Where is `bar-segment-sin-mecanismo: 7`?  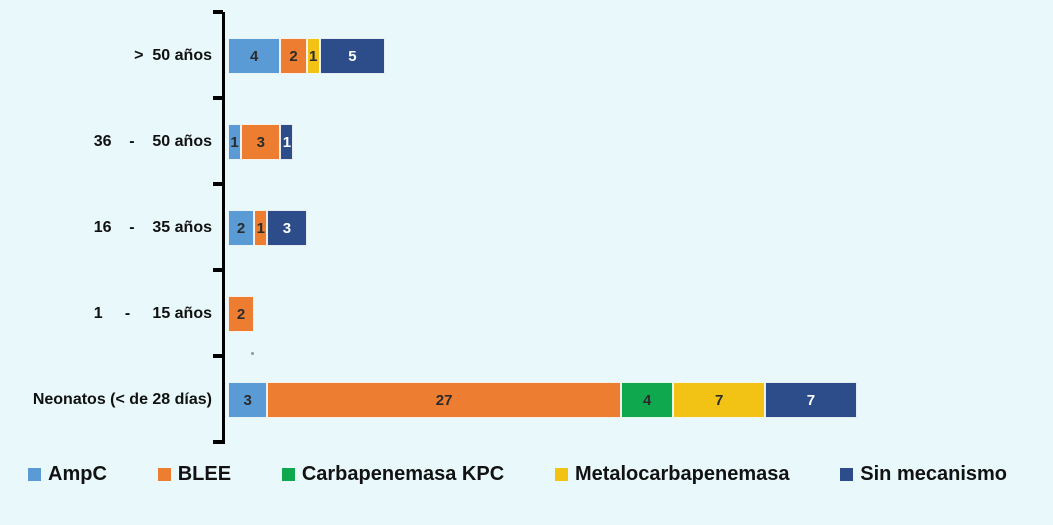 bar-segment-sin-mecanismo: 7 is located at coordinates (811, 400).